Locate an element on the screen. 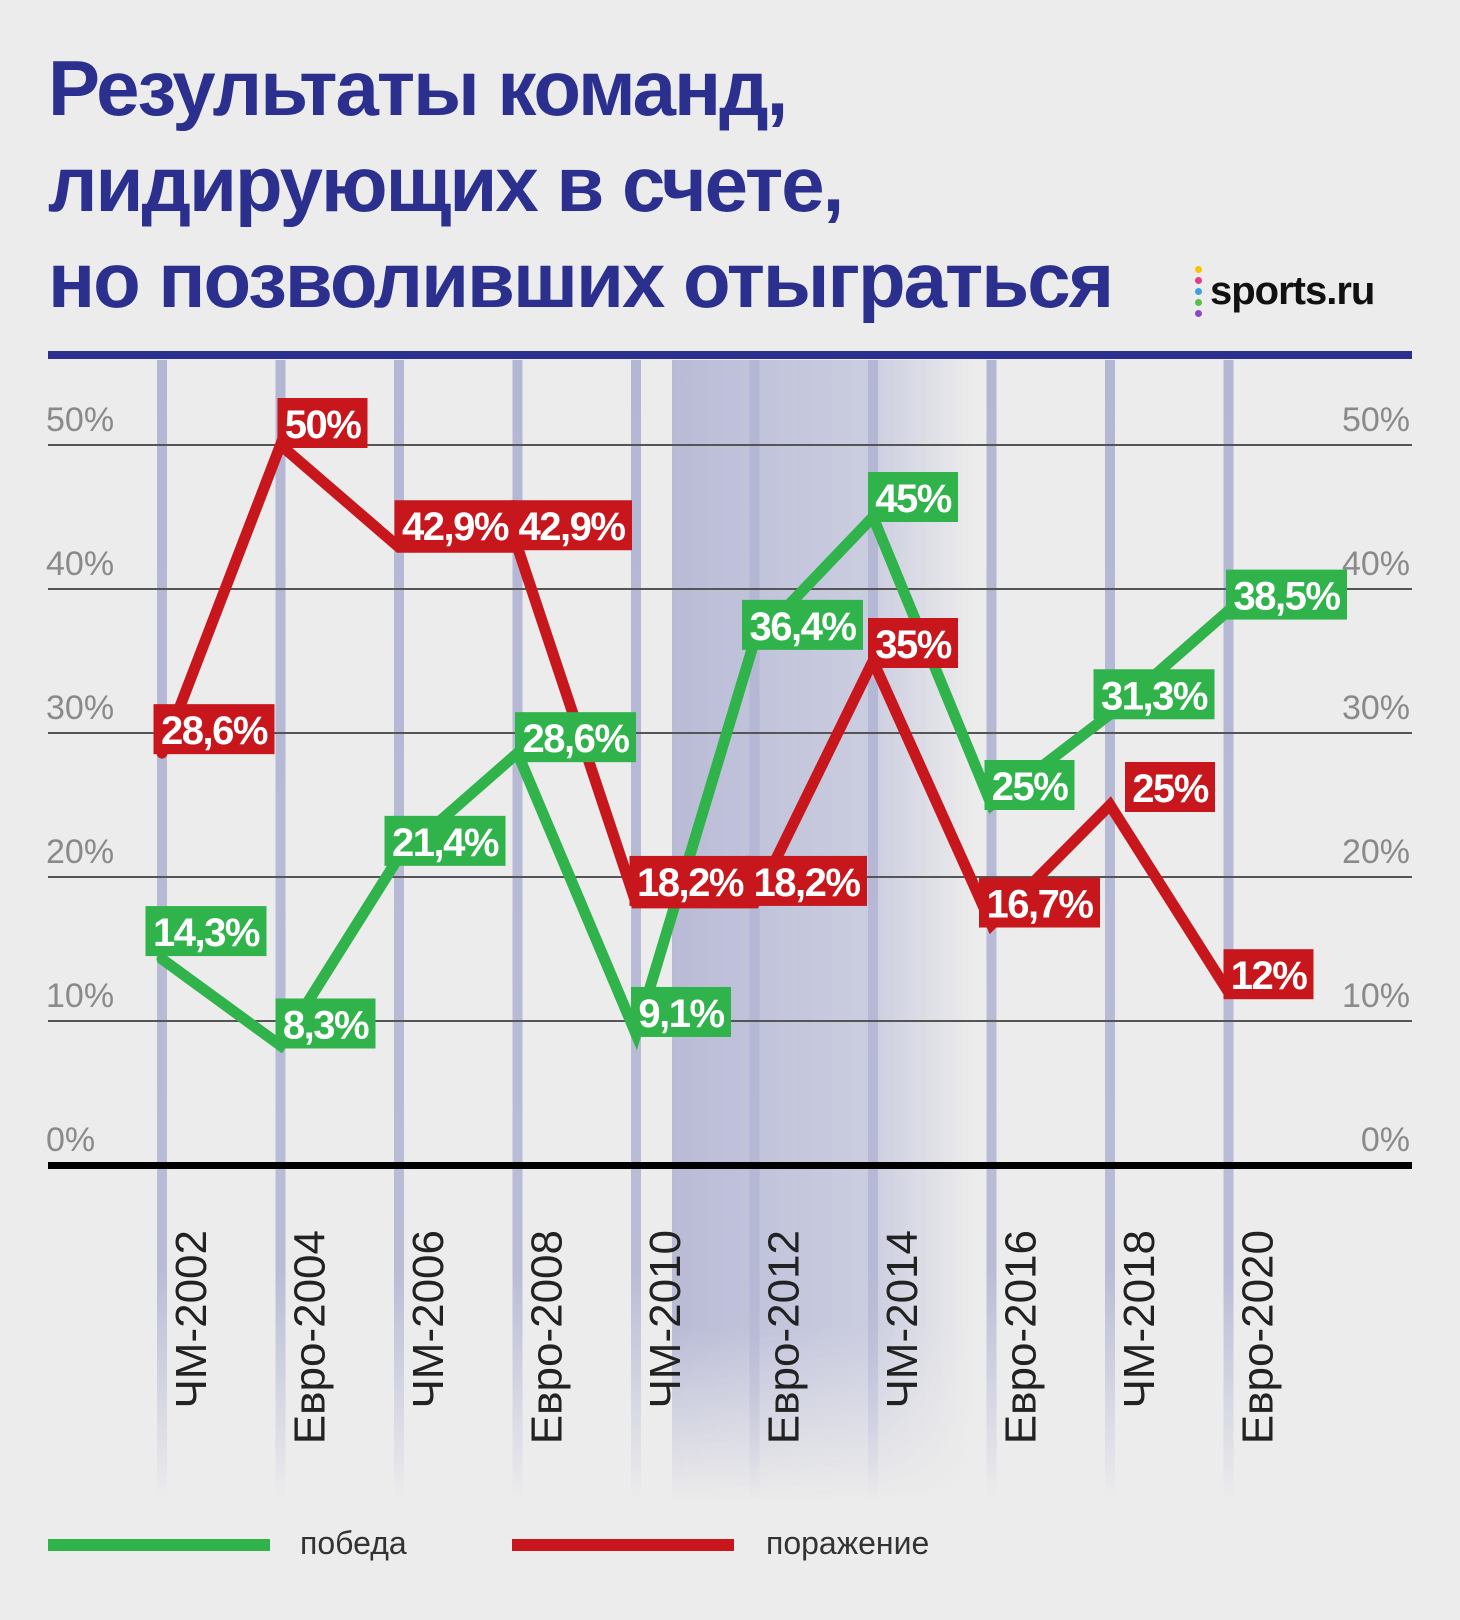 The height and width of the screenshot is (1620, 1460). data-label-text: 8,3% is located at coordinates (326, 1025).